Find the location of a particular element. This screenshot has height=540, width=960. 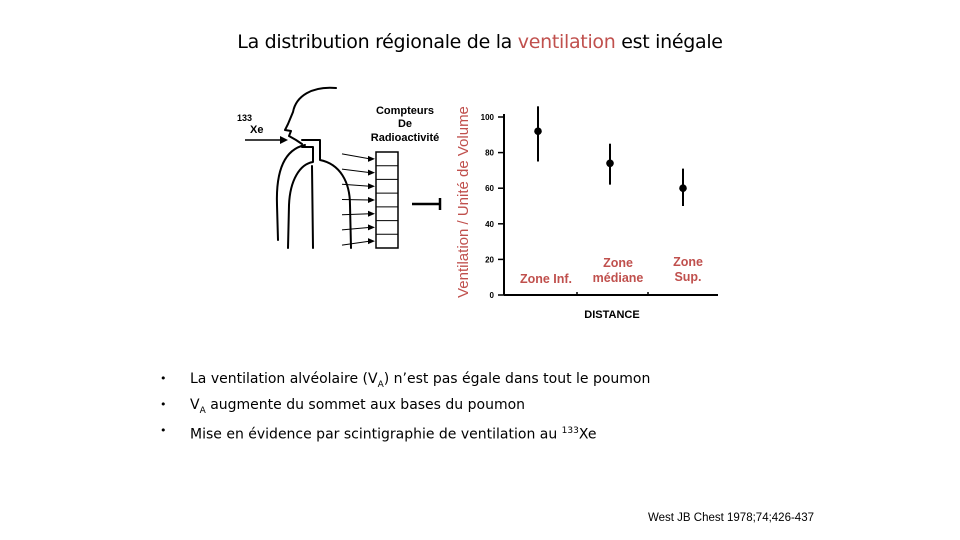

counter-label-line-1: Compteurs is located at coordinates (405, 111).